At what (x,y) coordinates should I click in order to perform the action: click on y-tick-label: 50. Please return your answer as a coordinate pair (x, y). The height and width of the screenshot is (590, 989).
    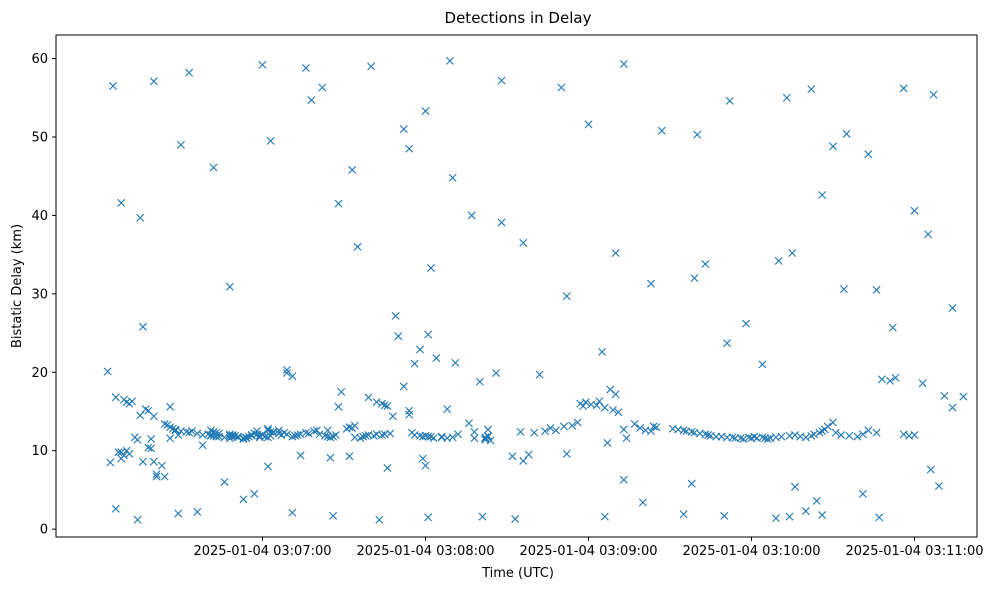
    Looking at the image, I should click on (39, 137).